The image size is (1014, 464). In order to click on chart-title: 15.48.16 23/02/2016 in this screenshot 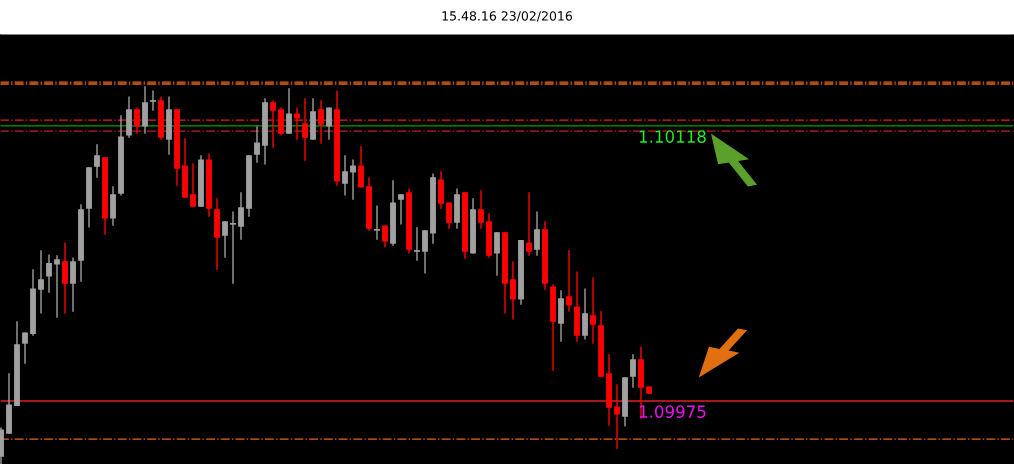, I will do `click(507, 16)`.